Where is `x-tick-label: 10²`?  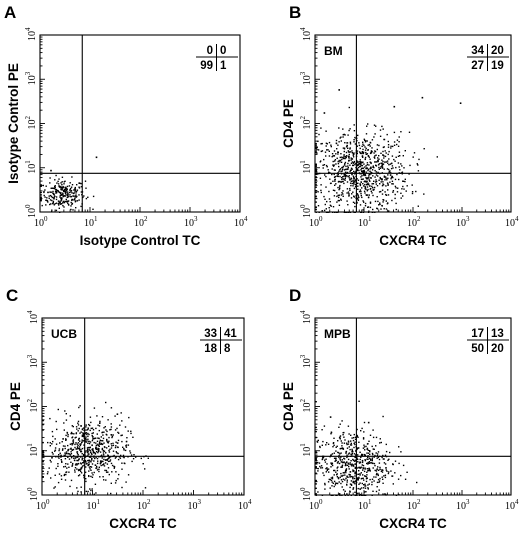
x-tick-label: 10² is located at coordinates (141, 222).